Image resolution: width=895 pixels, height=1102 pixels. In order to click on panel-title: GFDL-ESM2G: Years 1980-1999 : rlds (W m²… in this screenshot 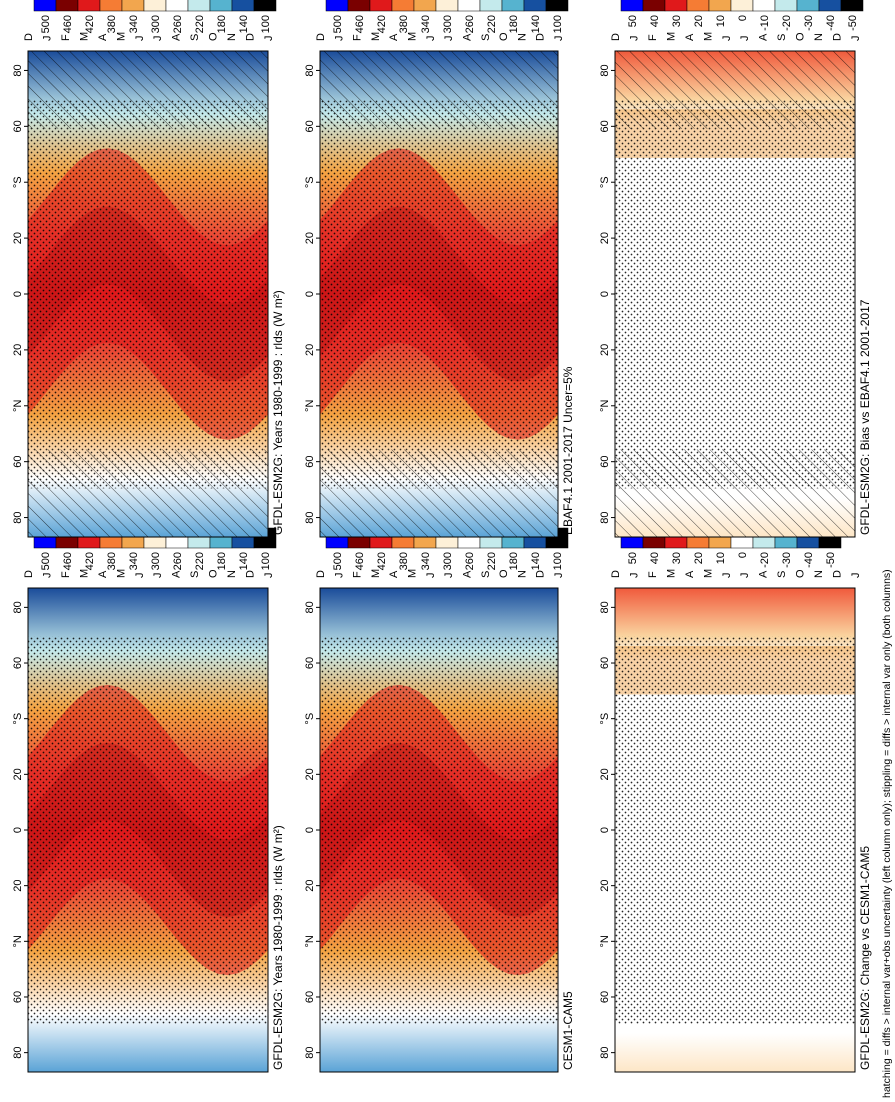, I will do `click(278, 412)`.